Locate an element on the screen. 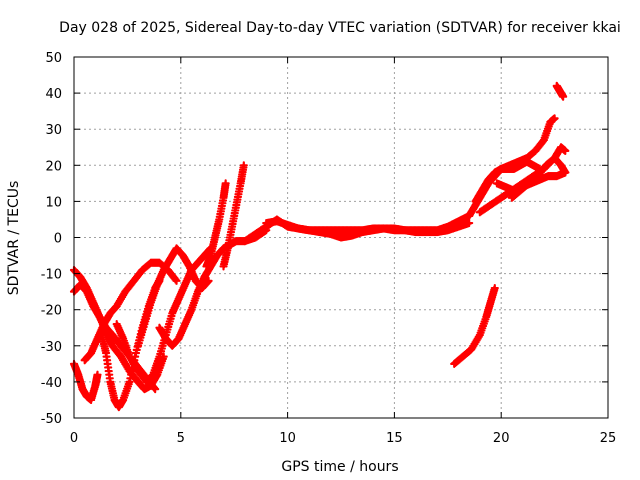 This screenshot has height=480, width=640. y-tick-label: -10 is located at coordinates (51, 275).